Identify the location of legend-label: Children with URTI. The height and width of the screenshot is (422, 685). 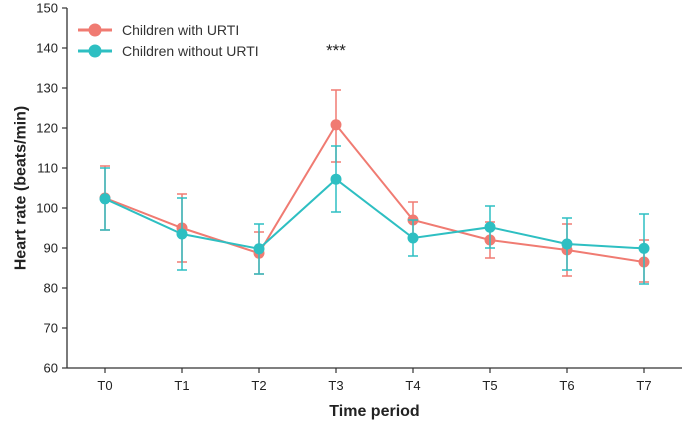
(180, 30).